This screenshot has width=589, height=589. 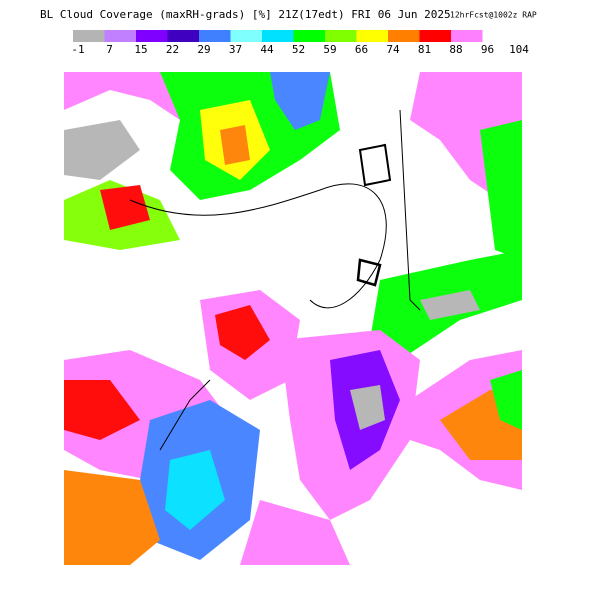 What do you see at coordinates (203, 49) in the screenshot?
I see `level-label: 29` at bounding box center [203, 49].